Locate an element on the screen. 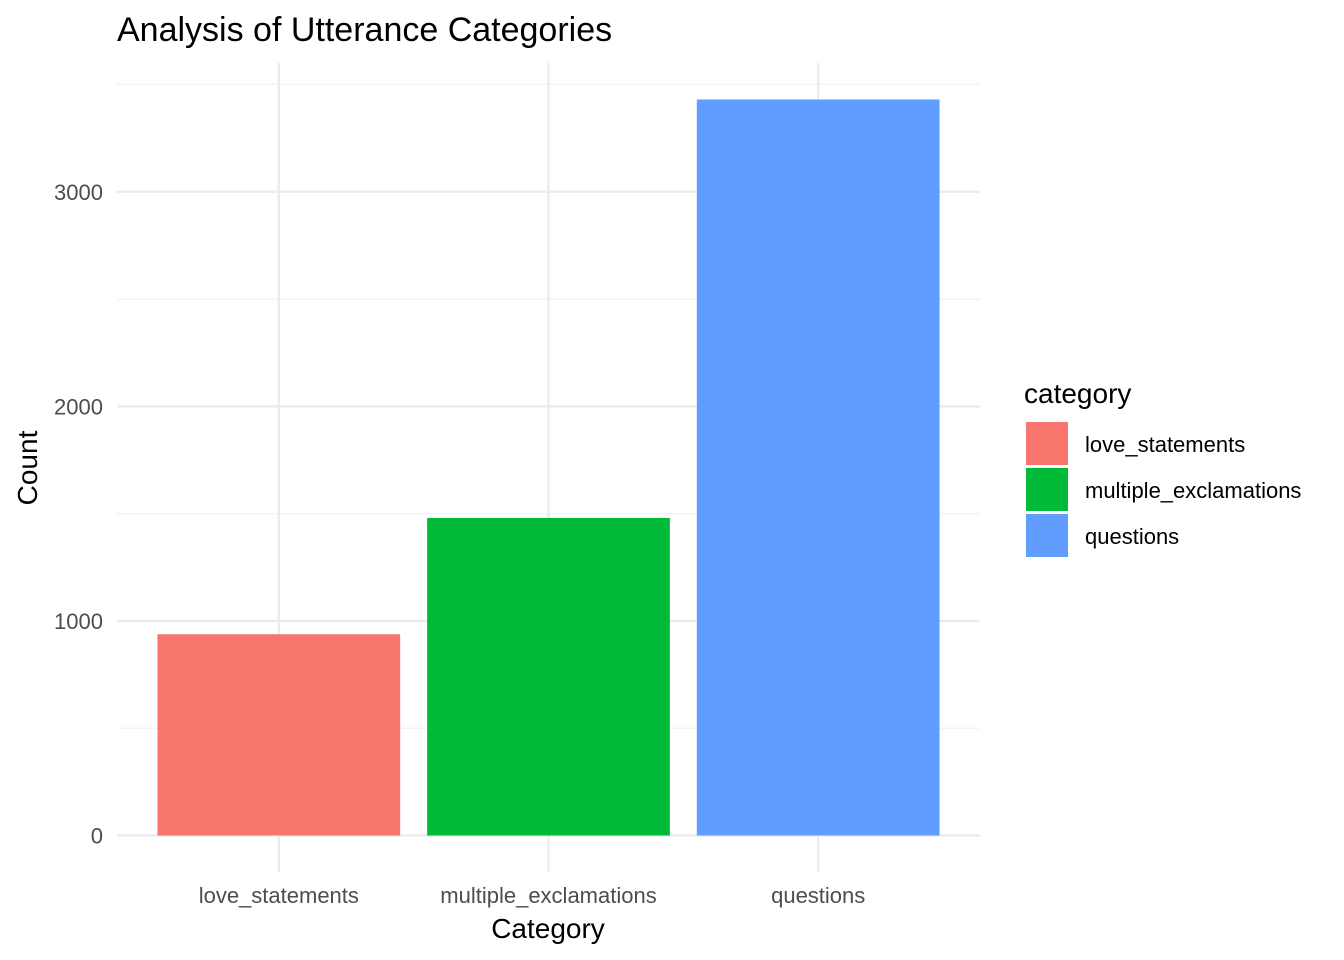 This screenshot has width=1344, height=960. y-tick-label: 3000 is located at coordinates (78, 192).